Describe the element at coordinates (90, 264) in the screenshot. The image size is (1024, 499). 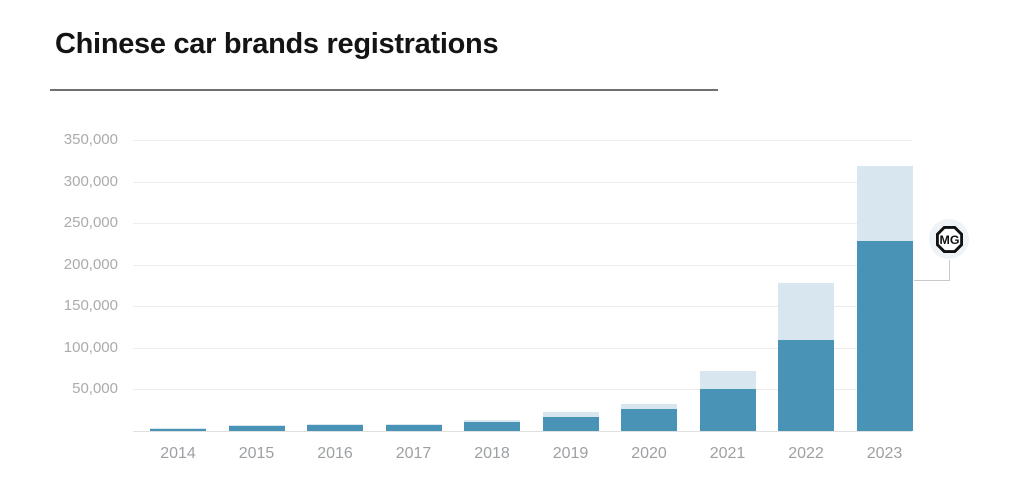
I see `y-axis-tick-label: 200,000` at that location.